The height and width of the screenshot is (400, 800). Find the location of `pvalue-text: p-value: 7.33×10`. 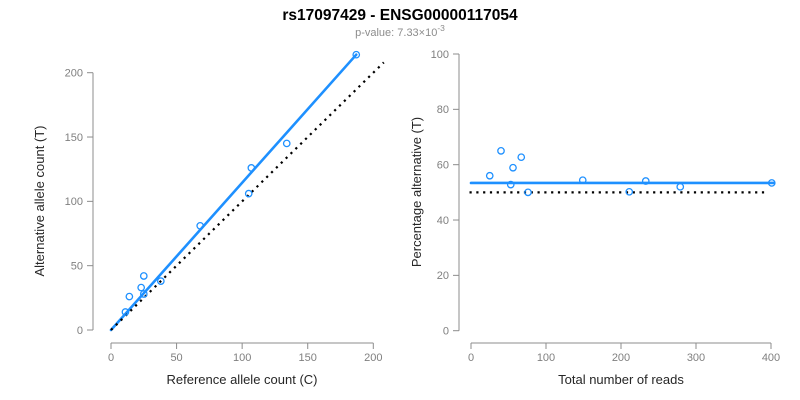

pvalue-text: p-value: 7.33×10 is located at coordinates (396, 33).